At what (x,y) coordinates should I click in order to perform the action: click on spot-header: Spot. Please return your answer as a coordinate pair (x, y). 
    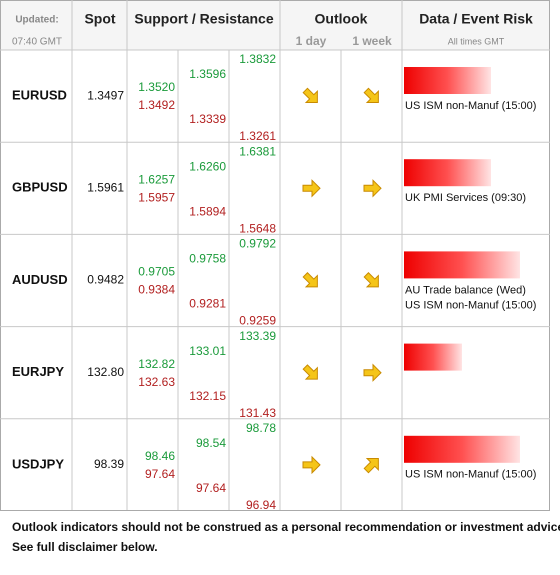
    Looking at the image, I should click on (99, 19).